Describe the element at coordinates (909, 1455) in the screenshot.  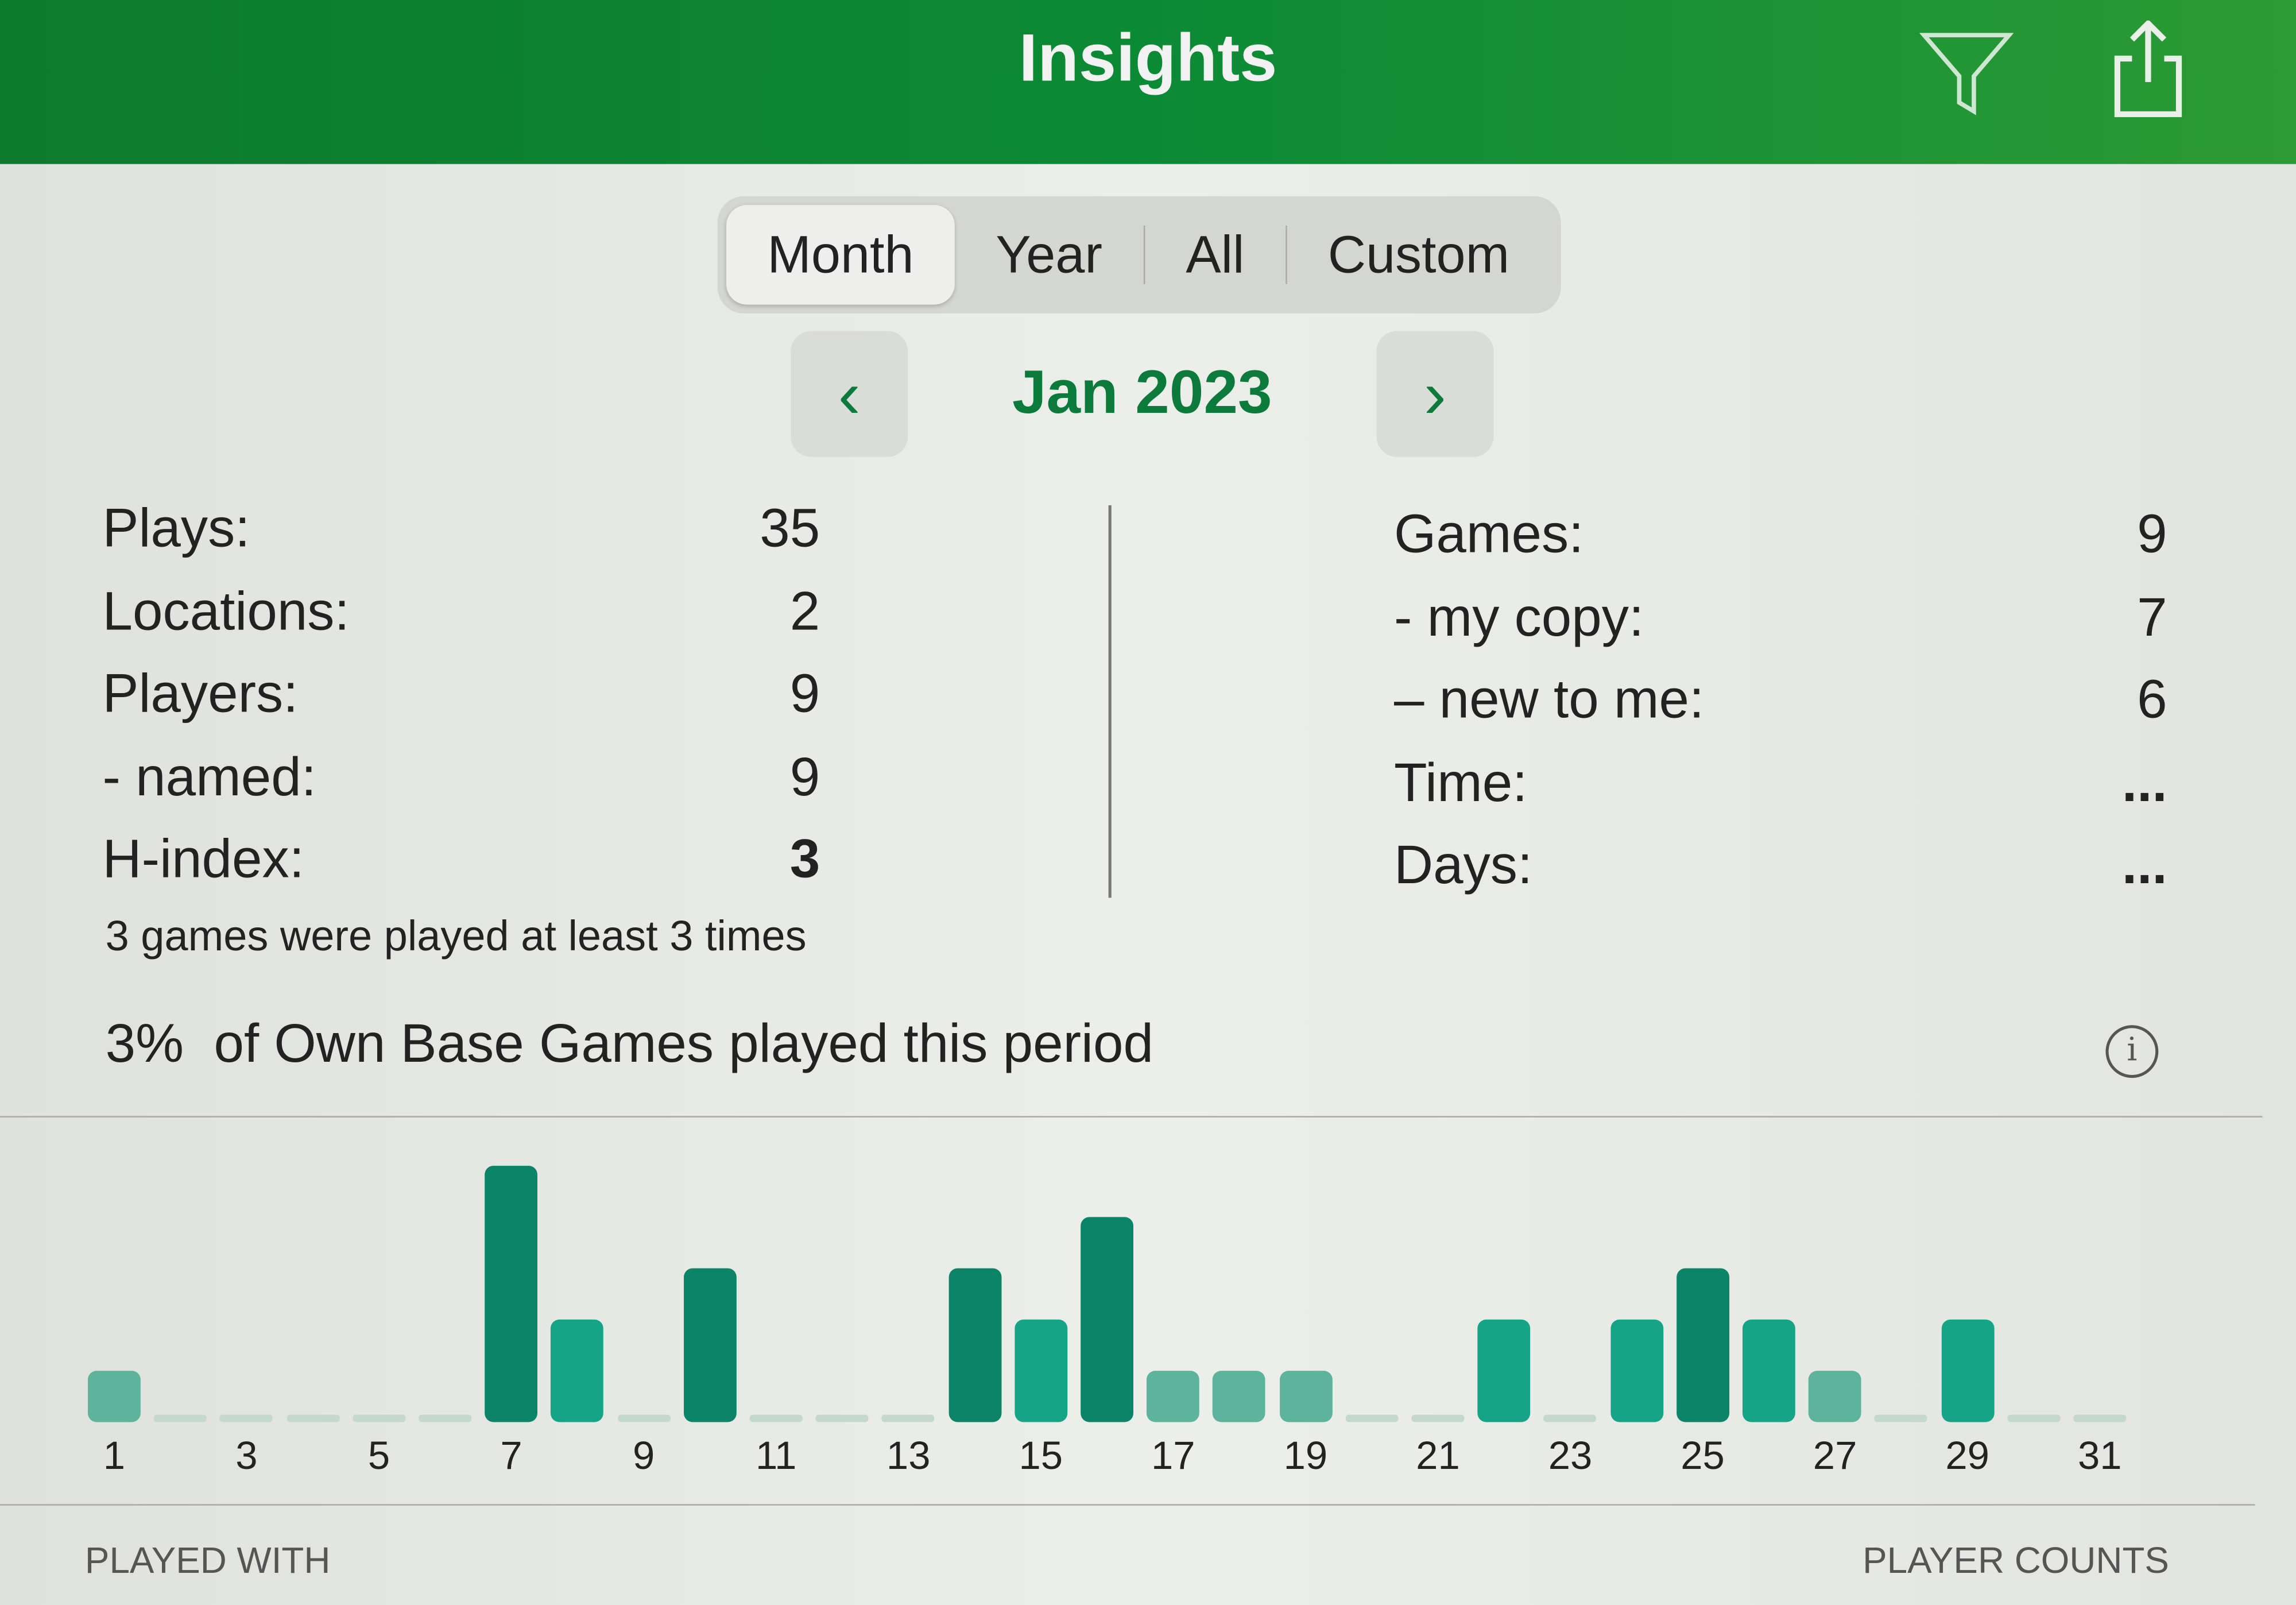
I see `x-tick-label: 13` at that location.